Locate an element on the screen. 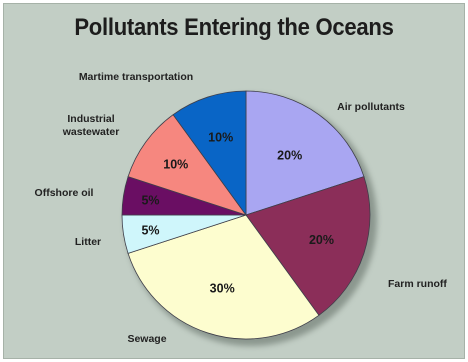 The width and height of the screenshot is (468, 362). value-label-industrial-wastewater: 10% is located at coordinates (175, 165).